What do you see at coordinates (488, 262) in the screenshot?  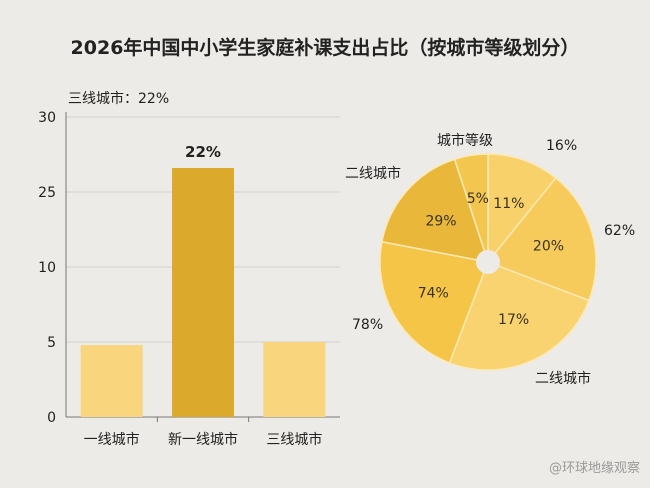 I see `donut-hole` at bounding box center [488, 262].